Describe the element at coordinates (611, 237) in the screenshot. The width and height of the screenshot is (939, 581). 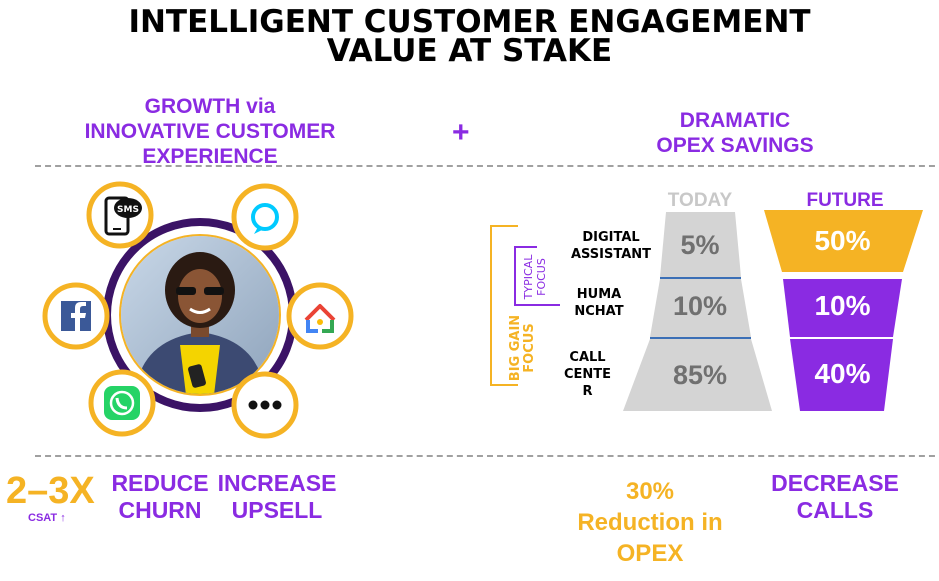
I see `stage-label-digital-line-1: DIGITAL` at that location.